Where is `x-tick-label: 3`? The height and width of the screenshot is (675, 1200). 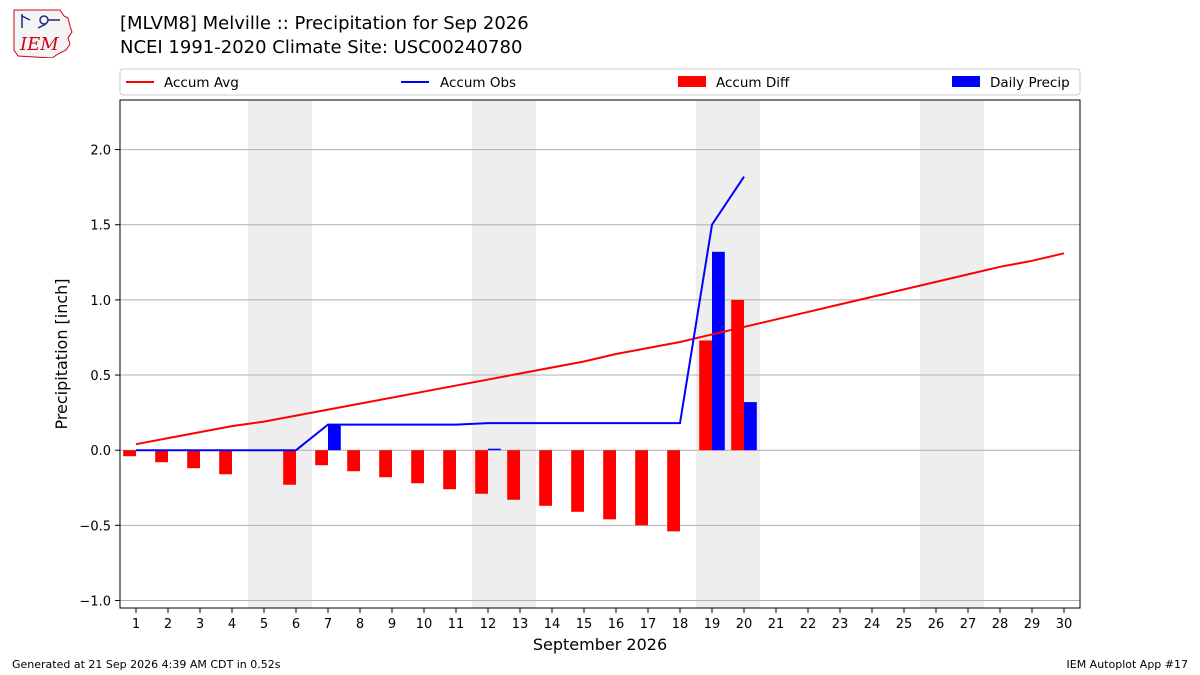 x-tick-label: 3 is located at coordinates (200, 624).